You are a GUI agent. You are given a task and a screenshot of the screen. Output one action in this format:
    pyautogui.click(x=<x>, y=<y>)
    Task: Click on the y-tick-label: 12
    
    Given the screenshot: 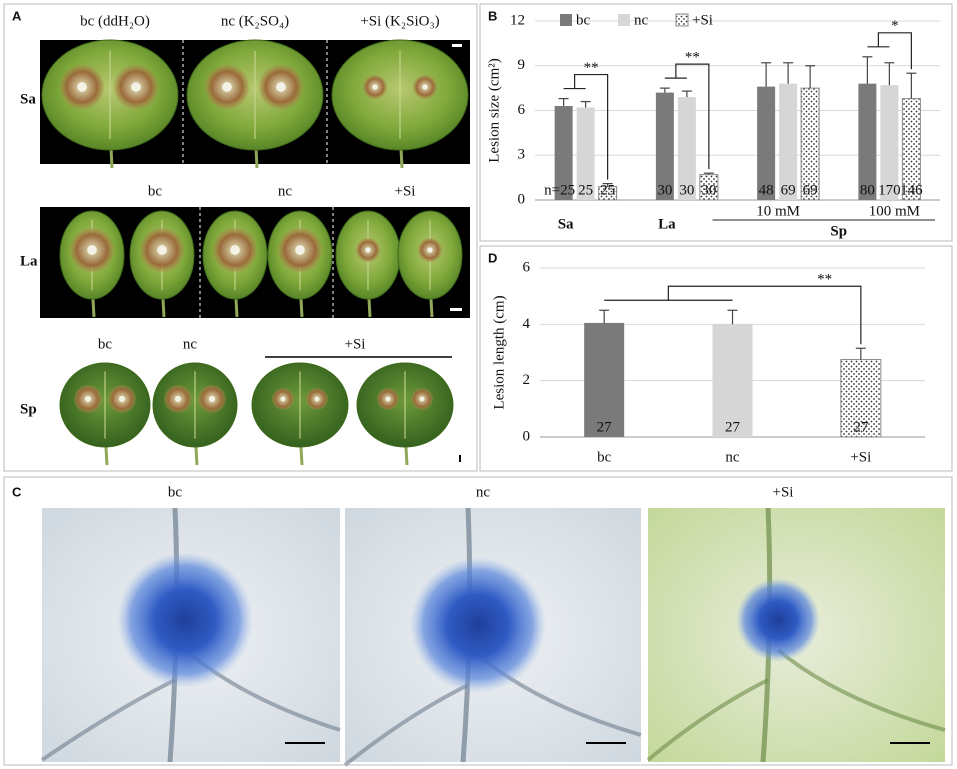 What is the action you would take?
    pyautogui.click(x=517, y=20)
    